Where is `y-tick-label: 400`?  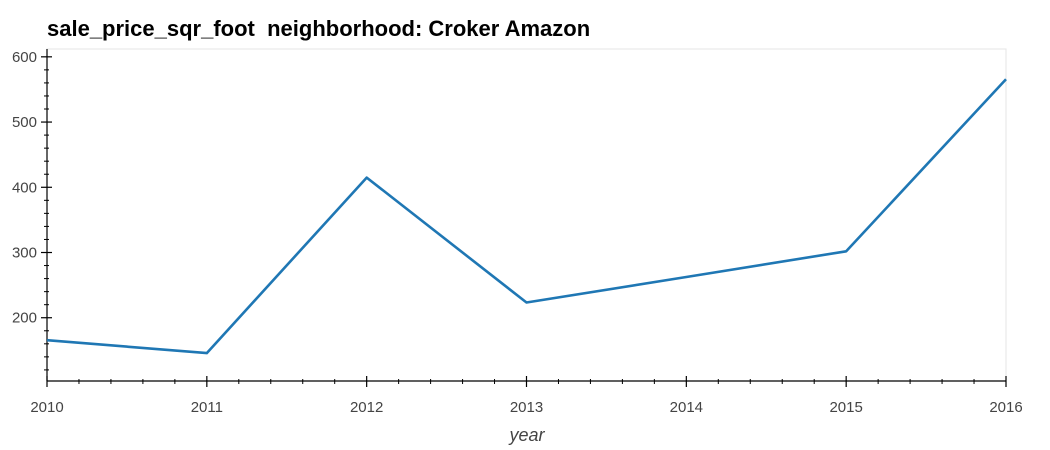
y-tick-label: 400 is located at coordinates (24, 187).